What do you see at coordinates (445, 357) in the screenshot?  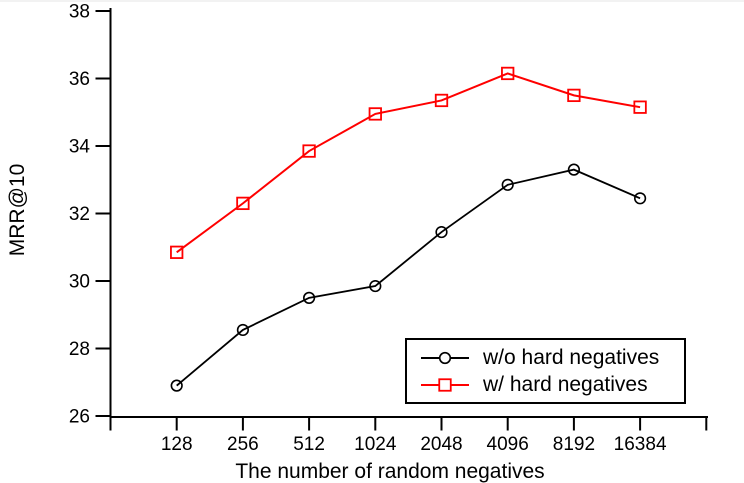 I see `line-with-circle-marker-icon` at bounding box center [445, 357].